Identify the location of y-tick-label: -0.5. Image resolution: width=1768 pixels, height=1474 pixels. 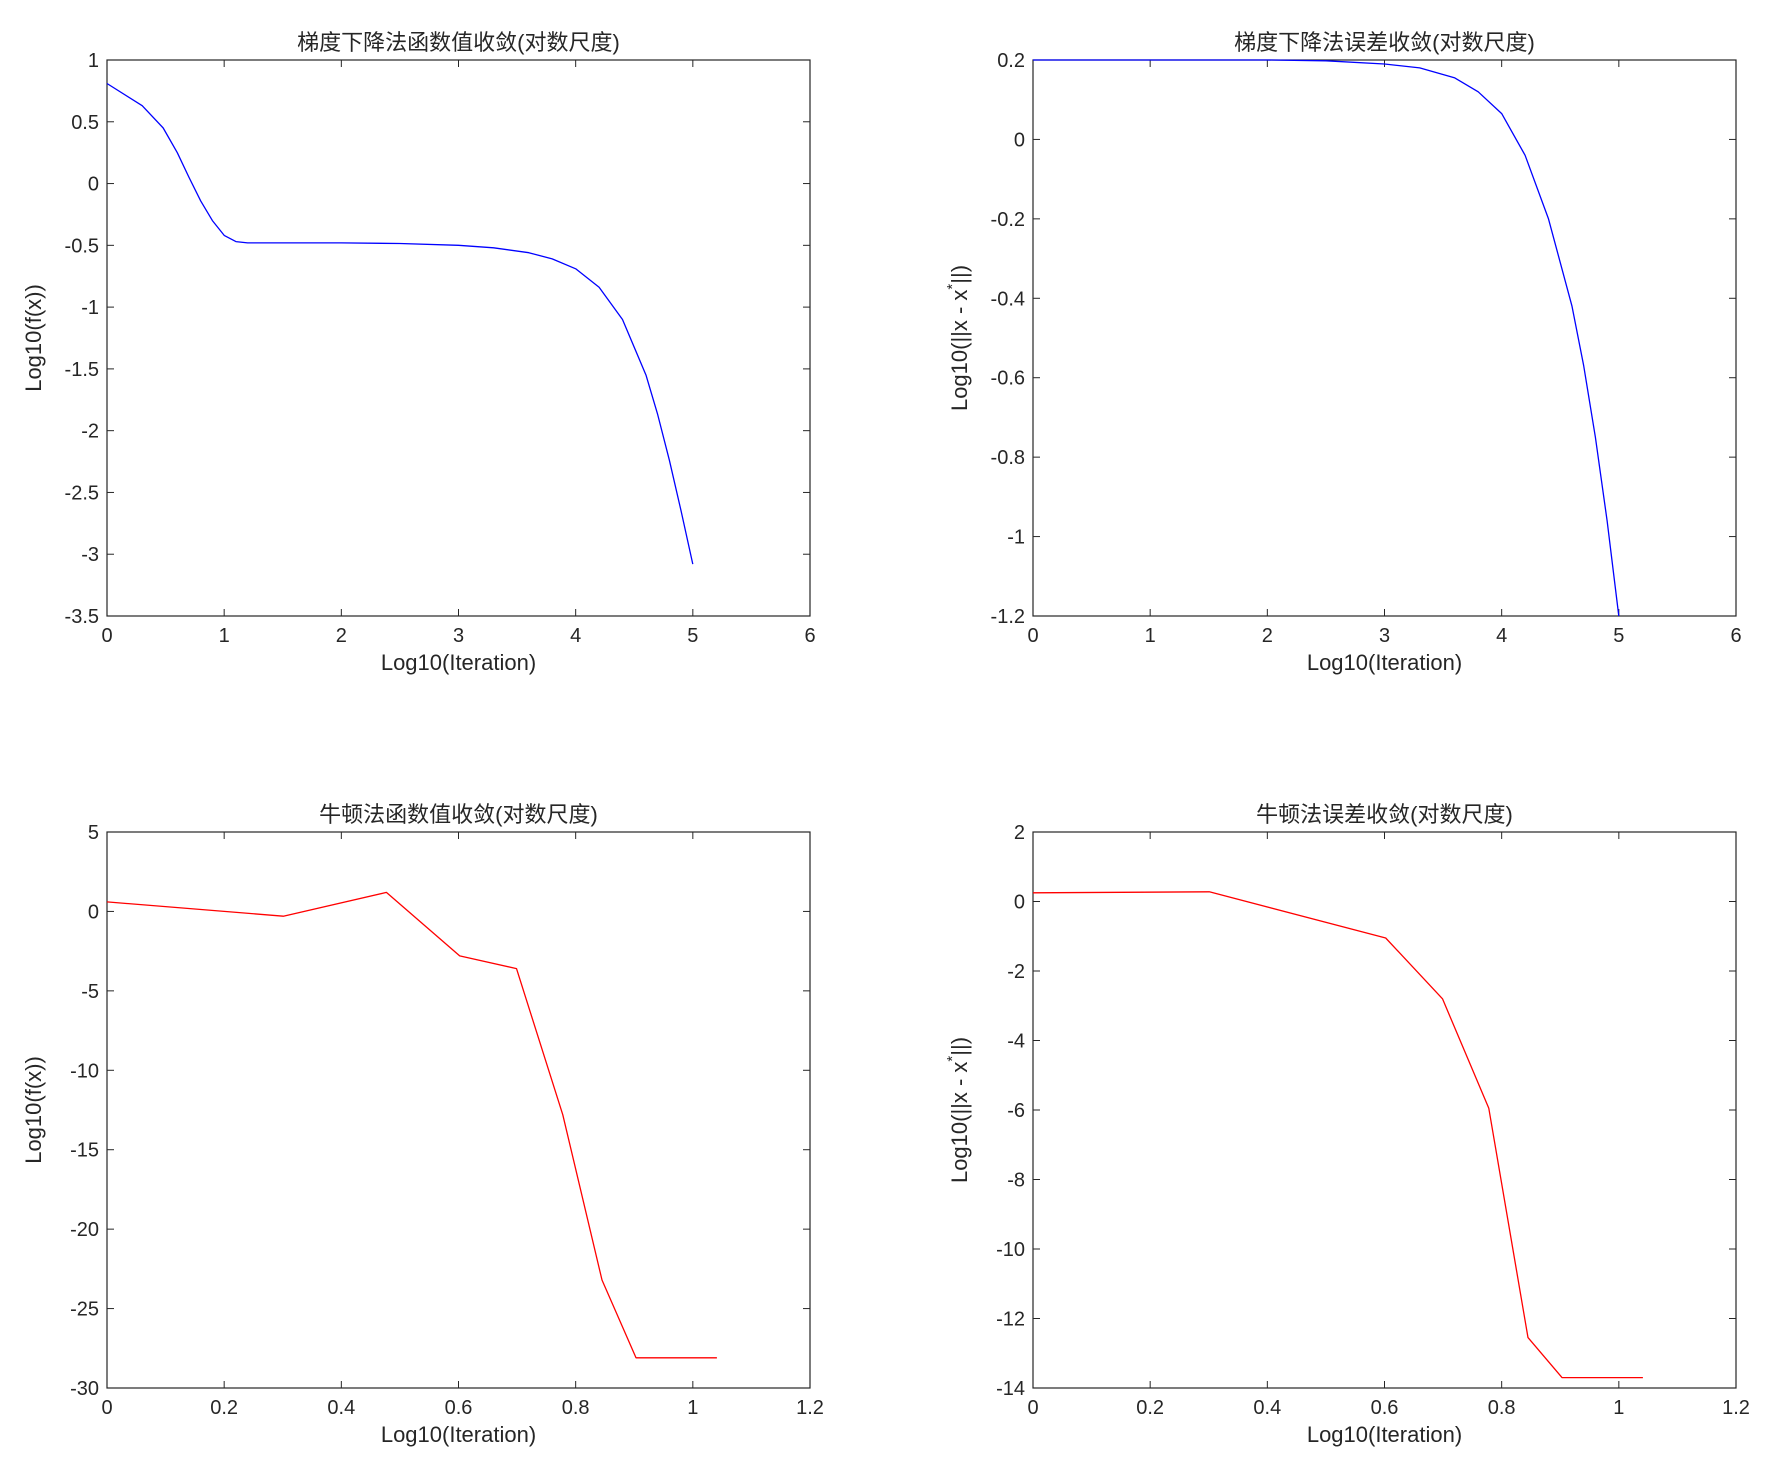
(82, 246).